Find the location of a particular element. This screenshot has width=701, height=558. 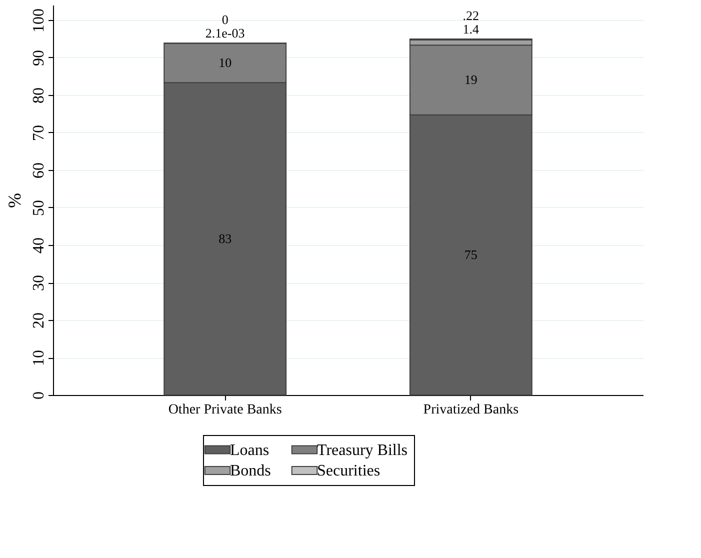

y-tick-label: 0 is located at coordinates (39, 396).